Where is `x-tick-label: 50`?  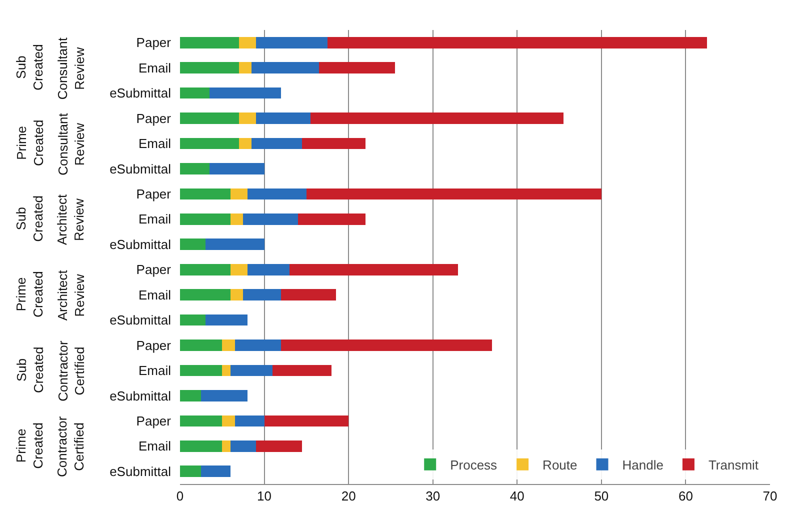 x-tick-label: 50 is located at coordinates (601, 496).